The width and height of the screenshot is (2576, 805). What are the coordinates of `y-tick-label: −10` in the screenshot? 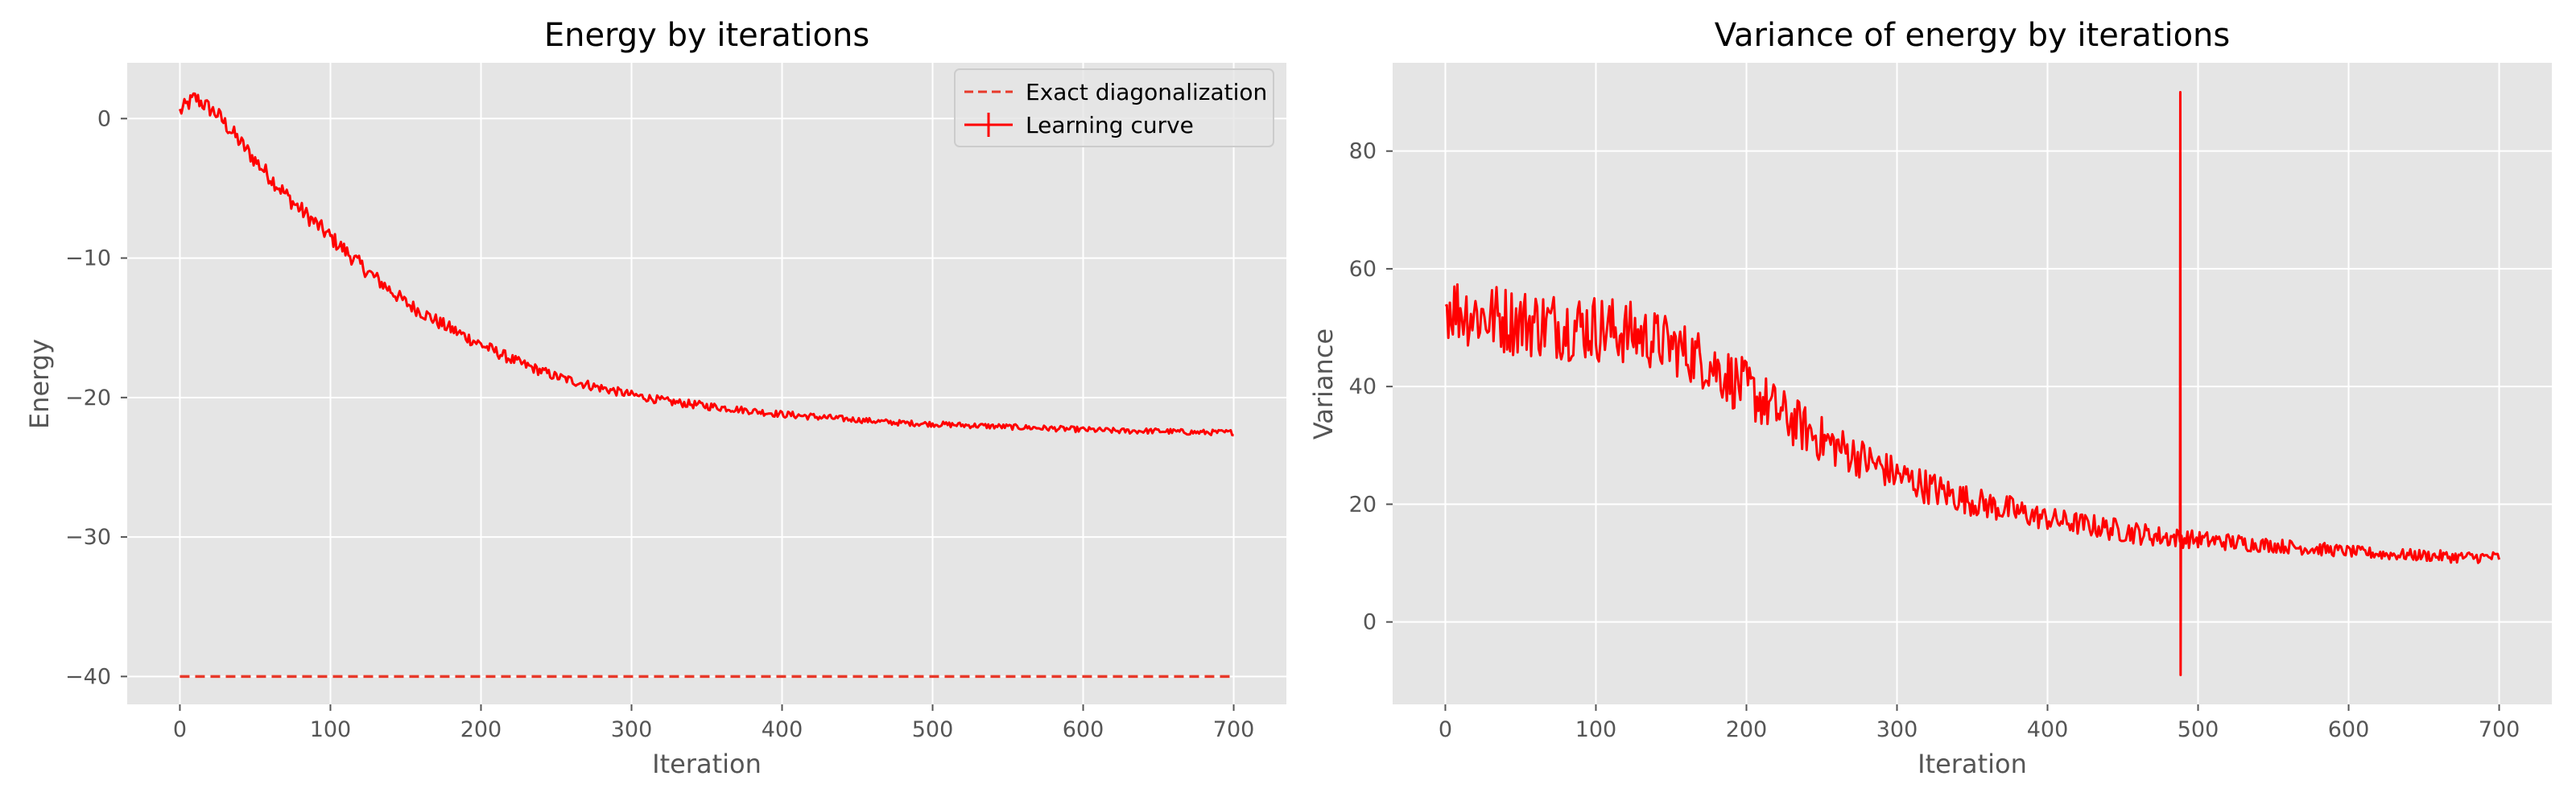 It's located at (88, 258).